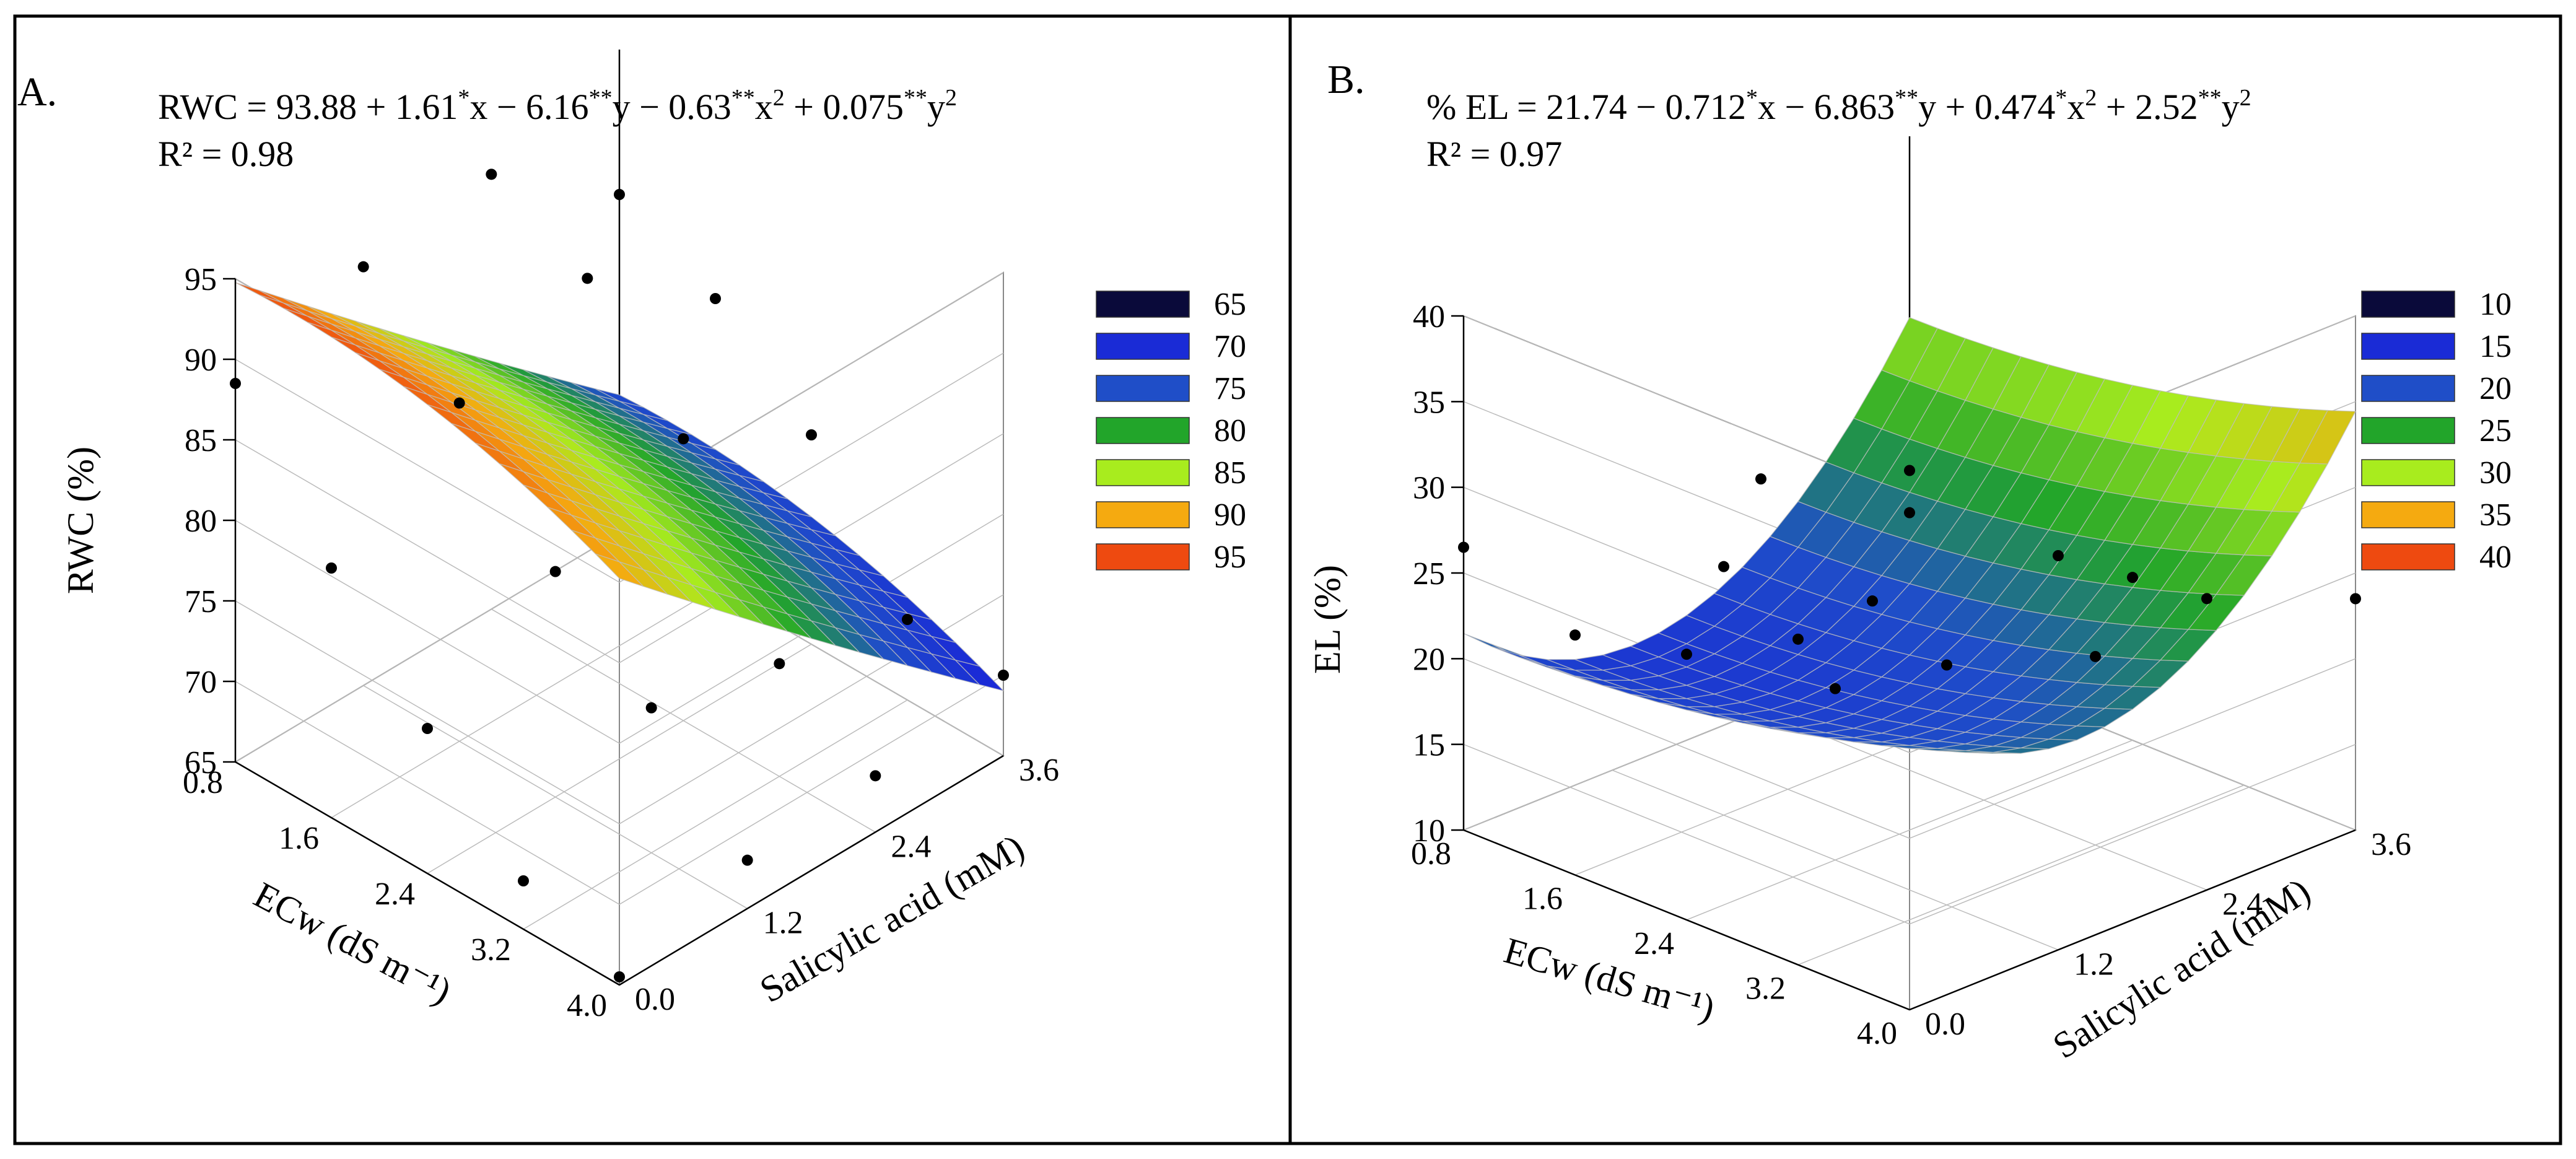 This screenshot has height=1159, width=2576. I want to click on legend-label: 90, so click(1230, 515).